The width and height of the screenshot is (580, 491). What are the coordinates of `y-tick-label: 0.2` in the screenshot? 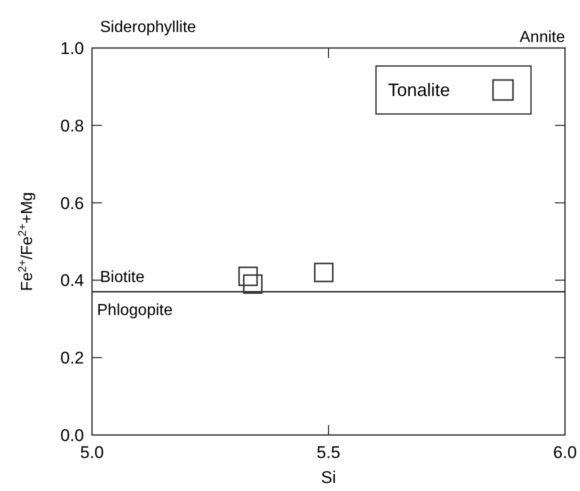 It's located at (72, 358).